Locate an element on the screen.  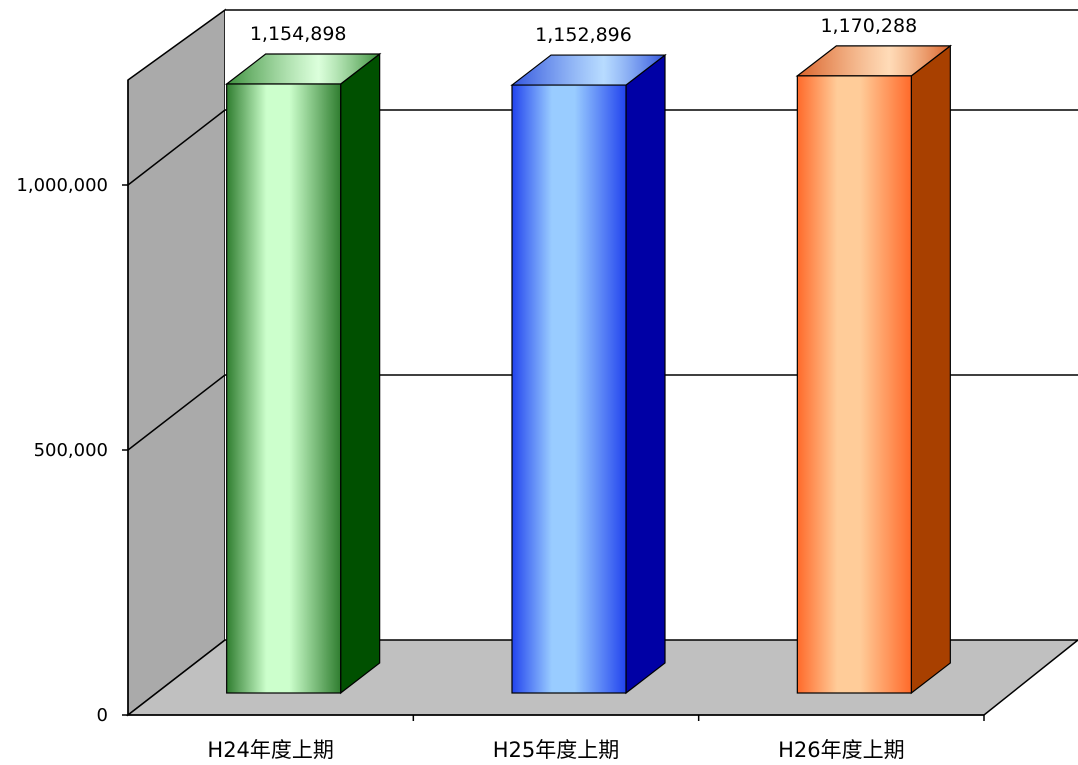
category-label: H24年度上期 is located at coordinates (270, 750).